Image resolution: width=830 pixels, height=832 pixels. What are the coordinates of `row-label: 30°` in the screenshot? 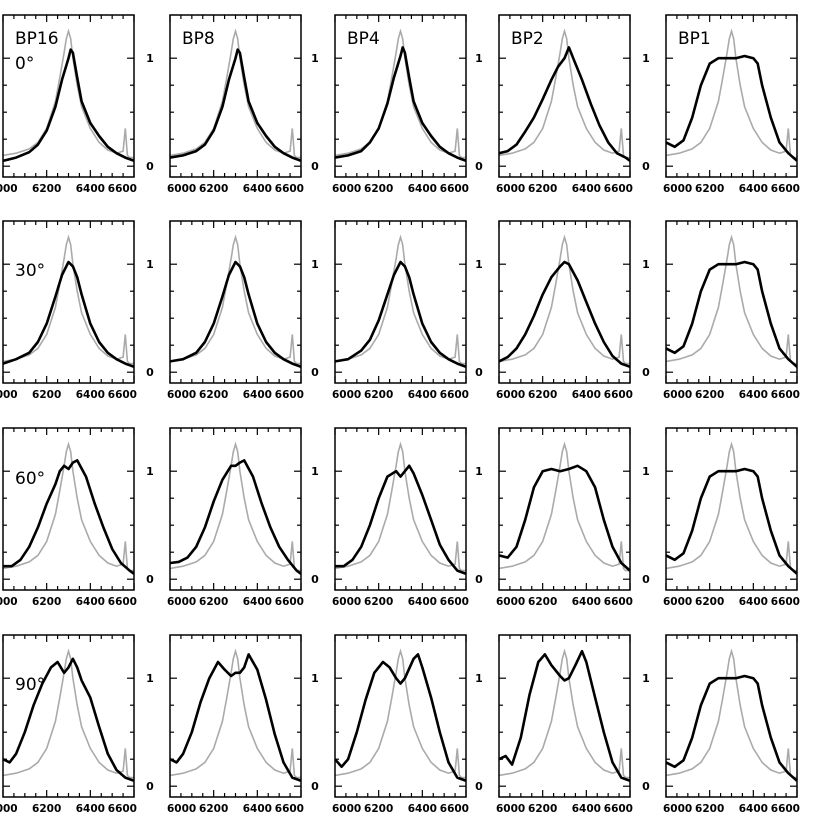 It's located at (30, 271).